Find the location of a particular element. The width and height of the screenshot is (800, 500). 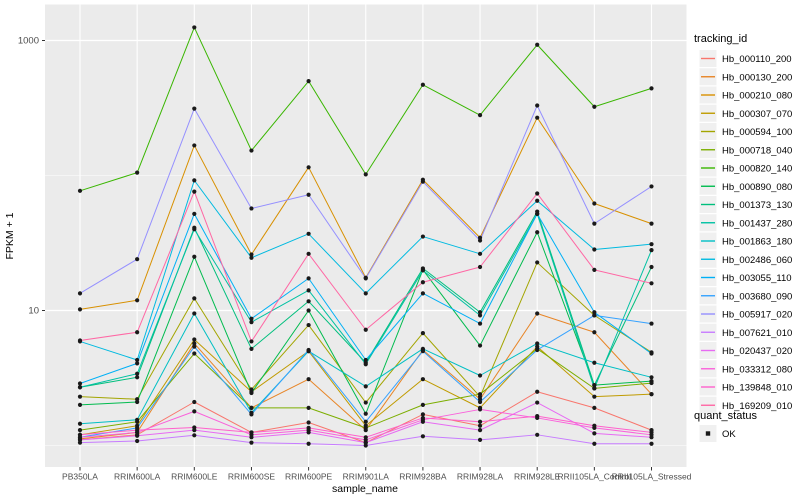

legend-item-quant: OK is located at coordinates (717, 433).